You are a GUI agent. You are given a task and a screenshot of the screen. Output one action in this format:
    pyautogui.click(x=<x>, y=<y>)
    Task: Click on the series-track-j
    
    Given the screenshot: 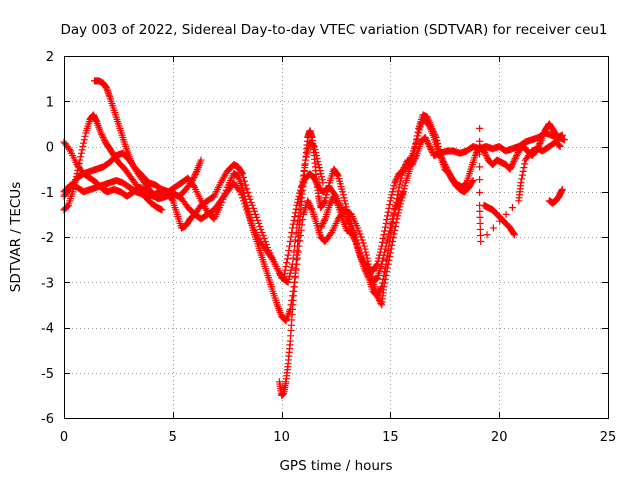 What is the action you would take?
    pyautogui.click(x=520, y=185)
    